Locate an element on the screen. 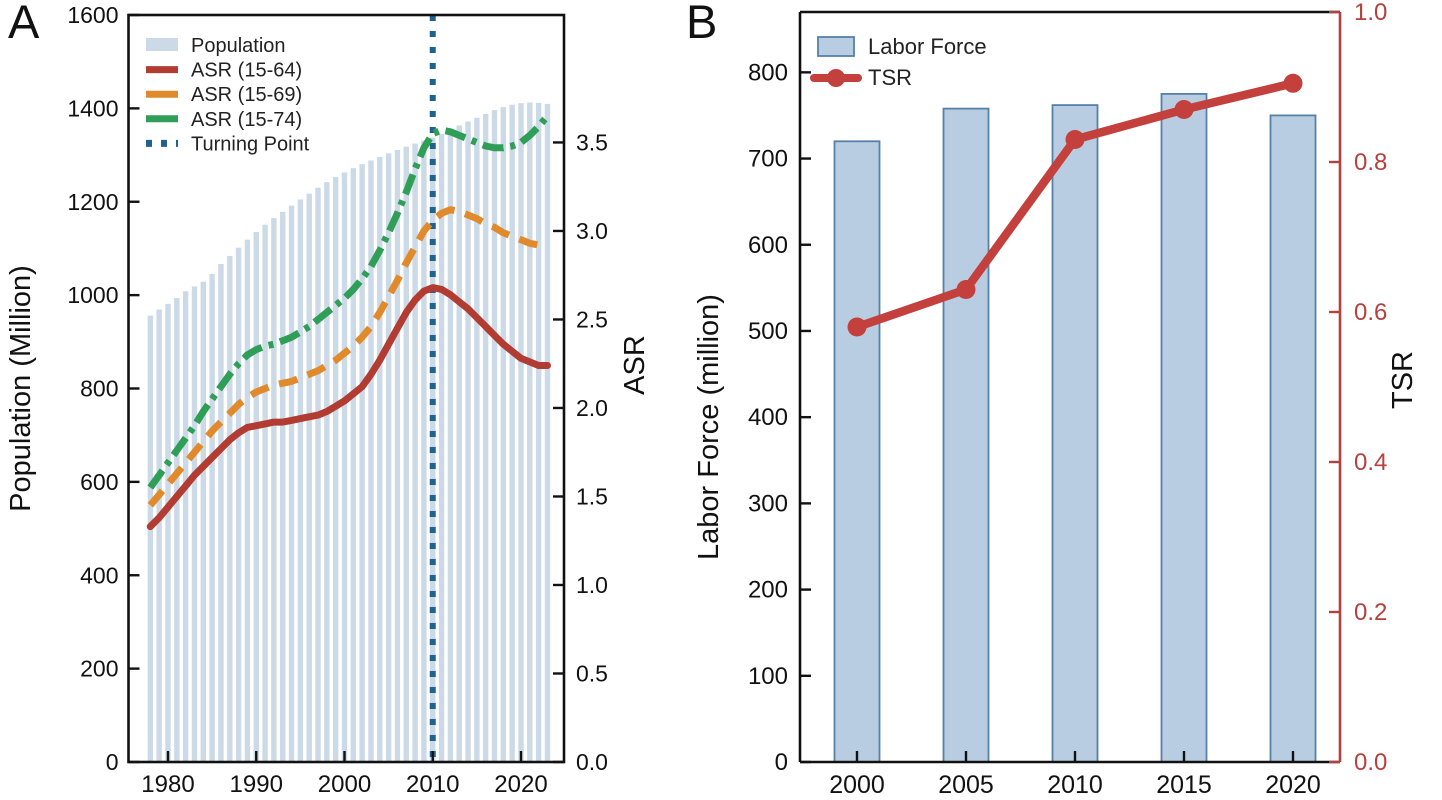  y-right-tick-label: 0.6 is located at coordinates (1370, 312).